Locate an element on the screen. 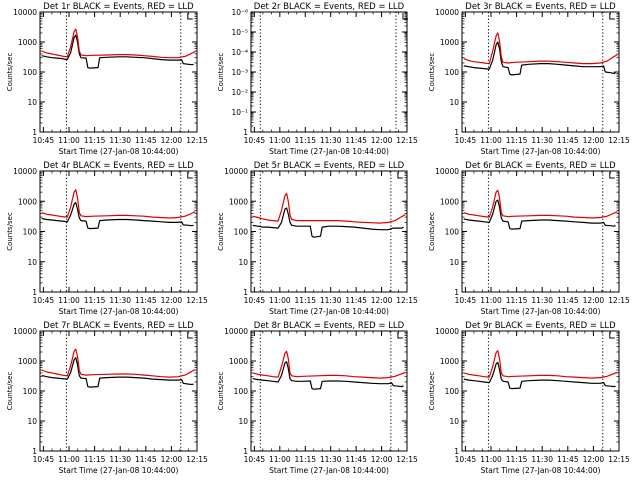 The height and width of the screenshot is (480, 640). panel-title: Det 9r BLACK = Events, RED = LLD is located at coordinates (540, 326).